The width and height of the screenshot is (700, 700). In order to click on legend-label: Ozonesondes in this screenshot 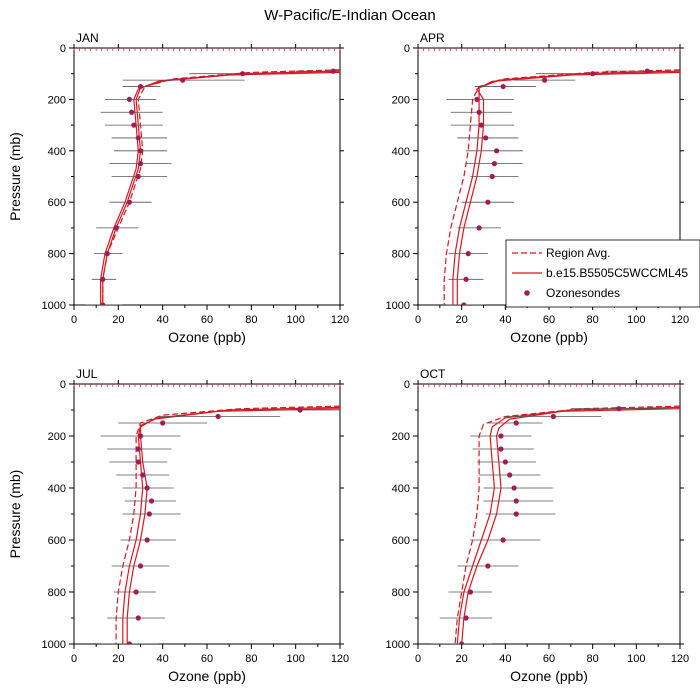, I will do `click(583, 293)`.